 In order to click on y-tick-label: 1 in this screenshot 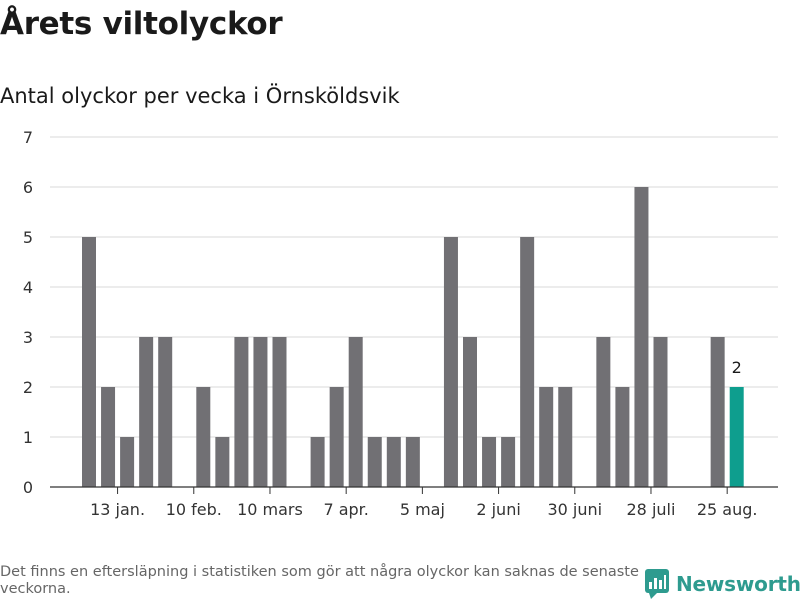, I will do `click(28, 437)`.